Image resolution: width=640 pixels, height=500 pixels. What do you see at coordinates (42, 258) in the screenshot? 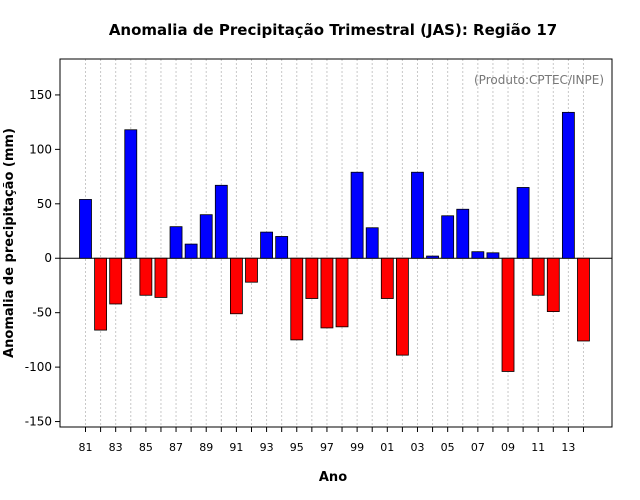
I see `y-axis: -150 -100 -50 0 50 100 150` at bounding box center [42, 258].